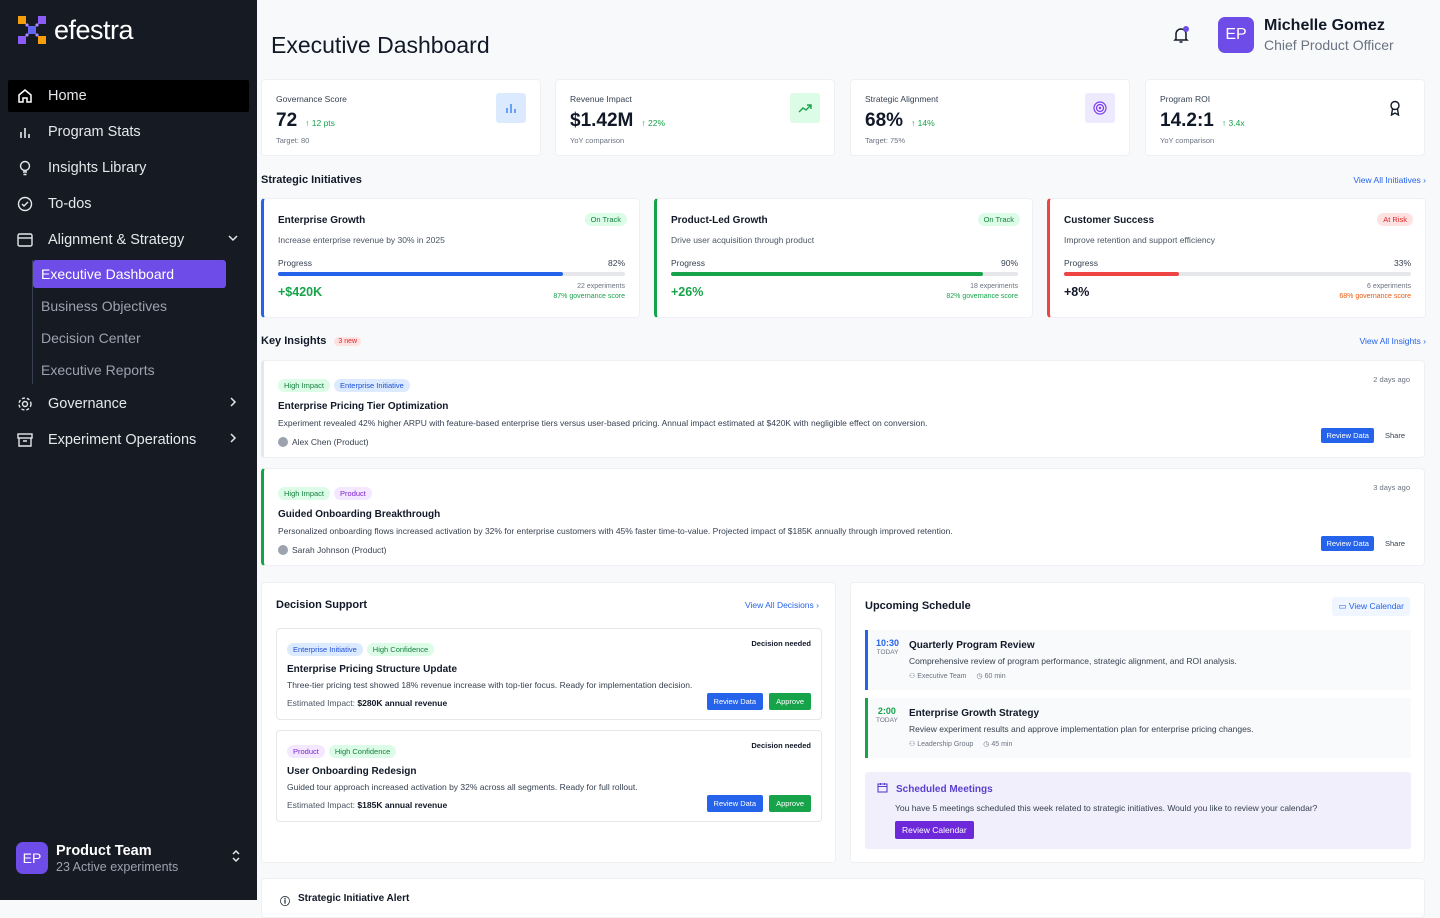 This screenshot has width=1440, height=918. What do you see at coordinates (322, 220) in the screenshot?
I see `initiative-title: Enterprise Growth` at bounding box center [322, 220].